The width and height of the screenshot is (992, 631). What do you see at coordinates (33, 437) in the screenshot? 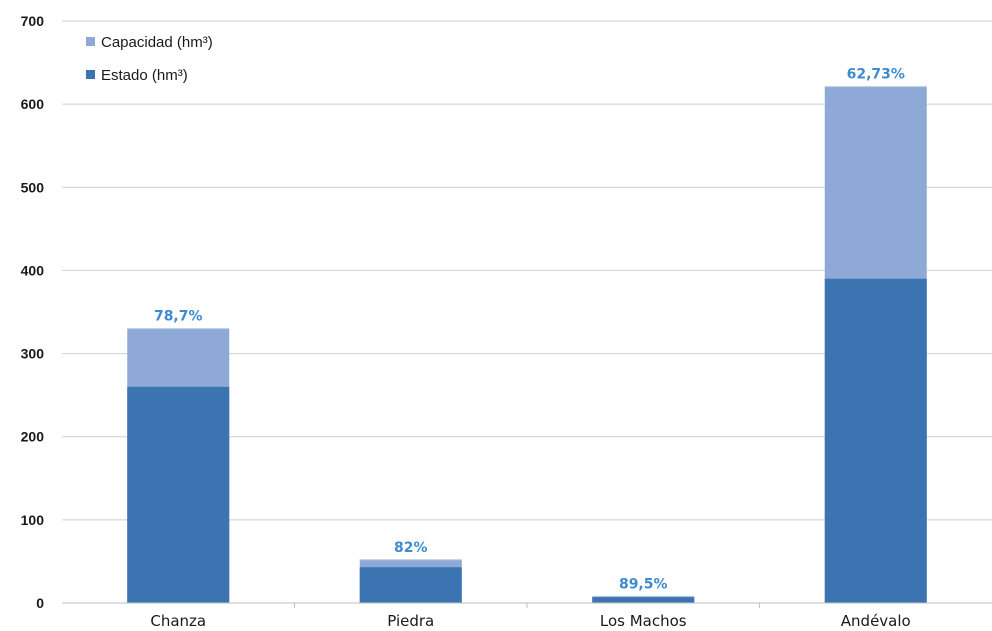
I see `y-tick-label-200: 200` at bounding box center [33, 437].